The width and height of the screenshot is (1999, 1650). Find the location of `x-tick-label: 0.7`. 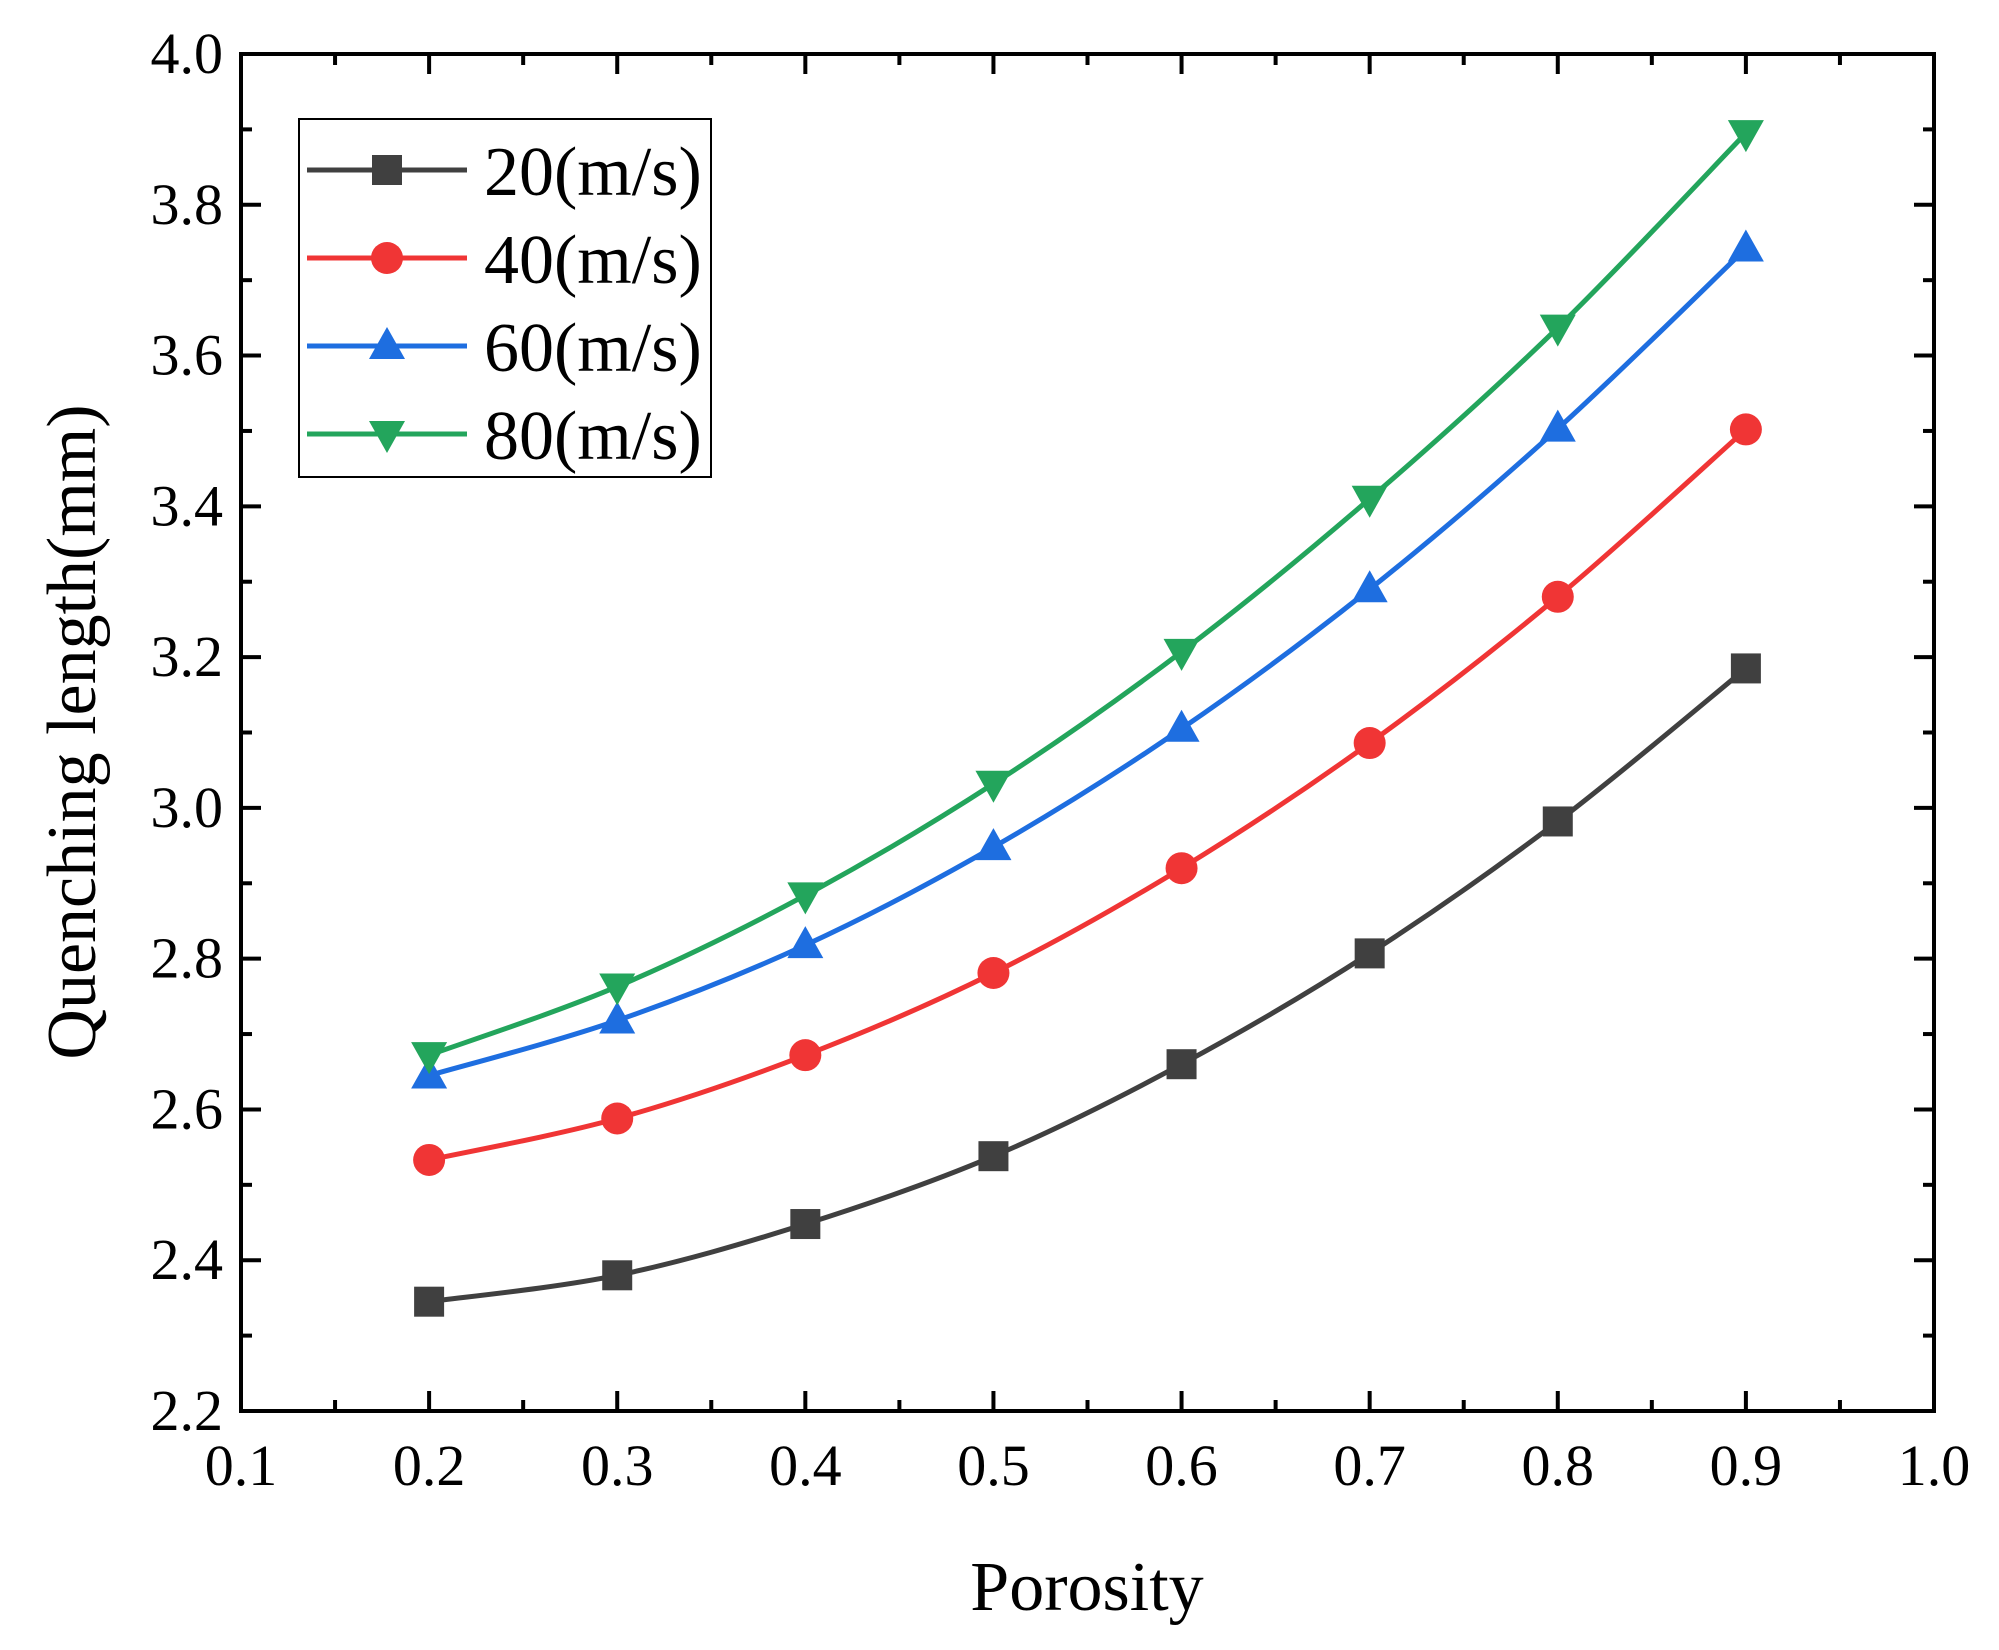

x-tick-label: 0.7 is located at coordinates (1369, 1465).